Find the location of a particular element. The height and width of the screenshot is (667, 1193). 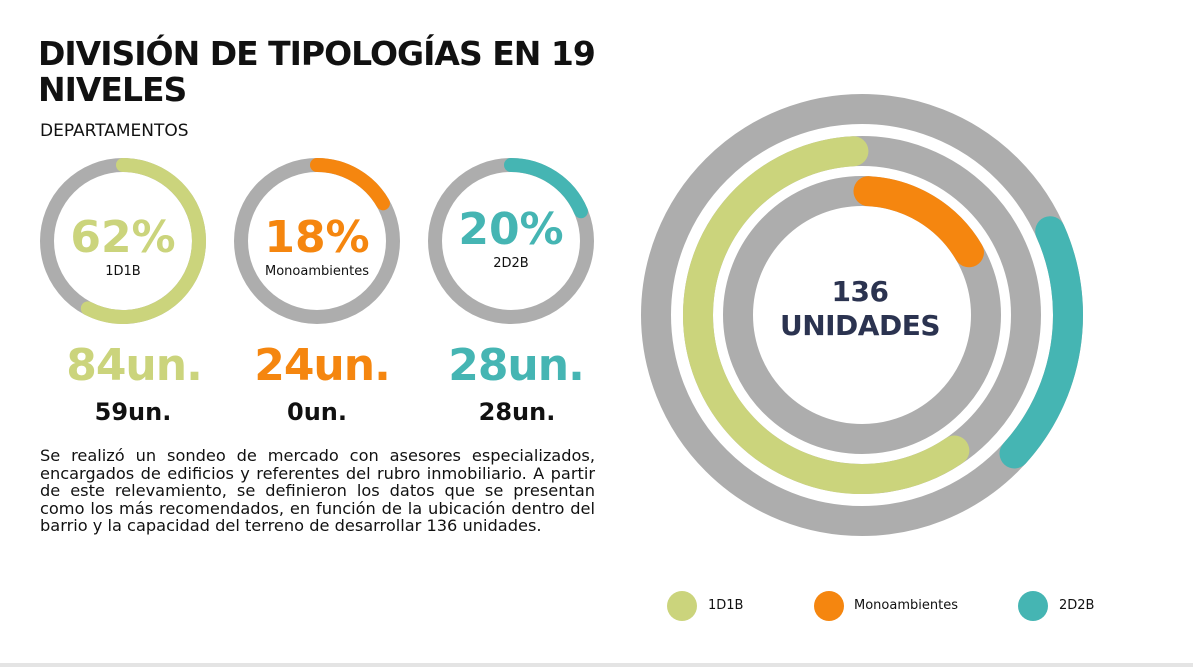

bottom-divider is located at coordinates (596, 665).